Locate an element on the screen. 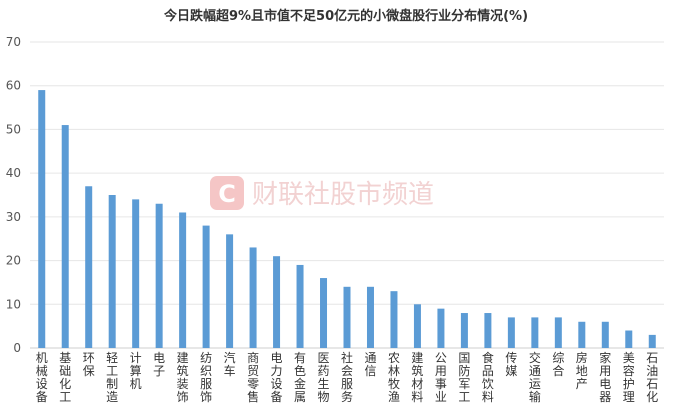 The image size is (692, 412). x-tick-label: 建筑装饰 is located at coordinates (183, 377).